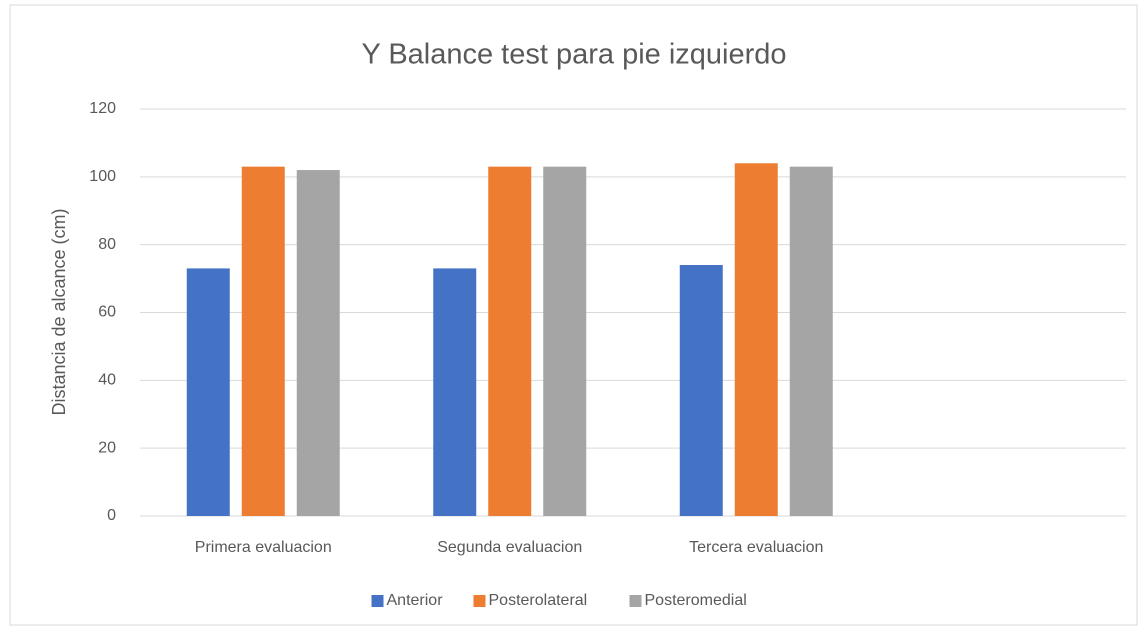  I want to click on chart-title: Y Balance test para pie izquierdo, so click(573, 55).